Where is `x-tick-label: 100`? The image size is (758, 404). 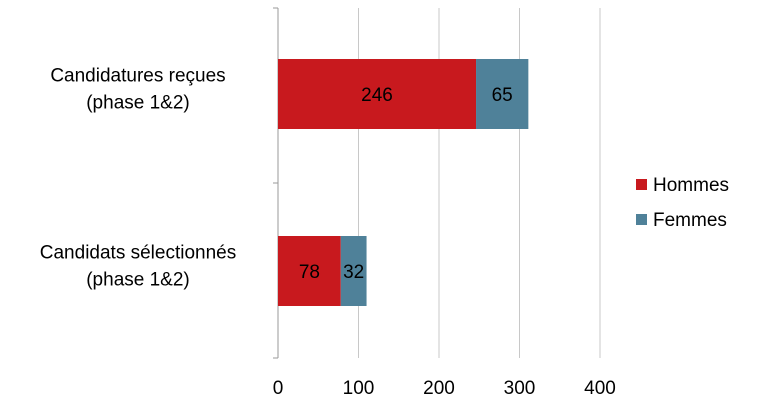 x-tick-label: 100 is located at coordinates (359, 388).